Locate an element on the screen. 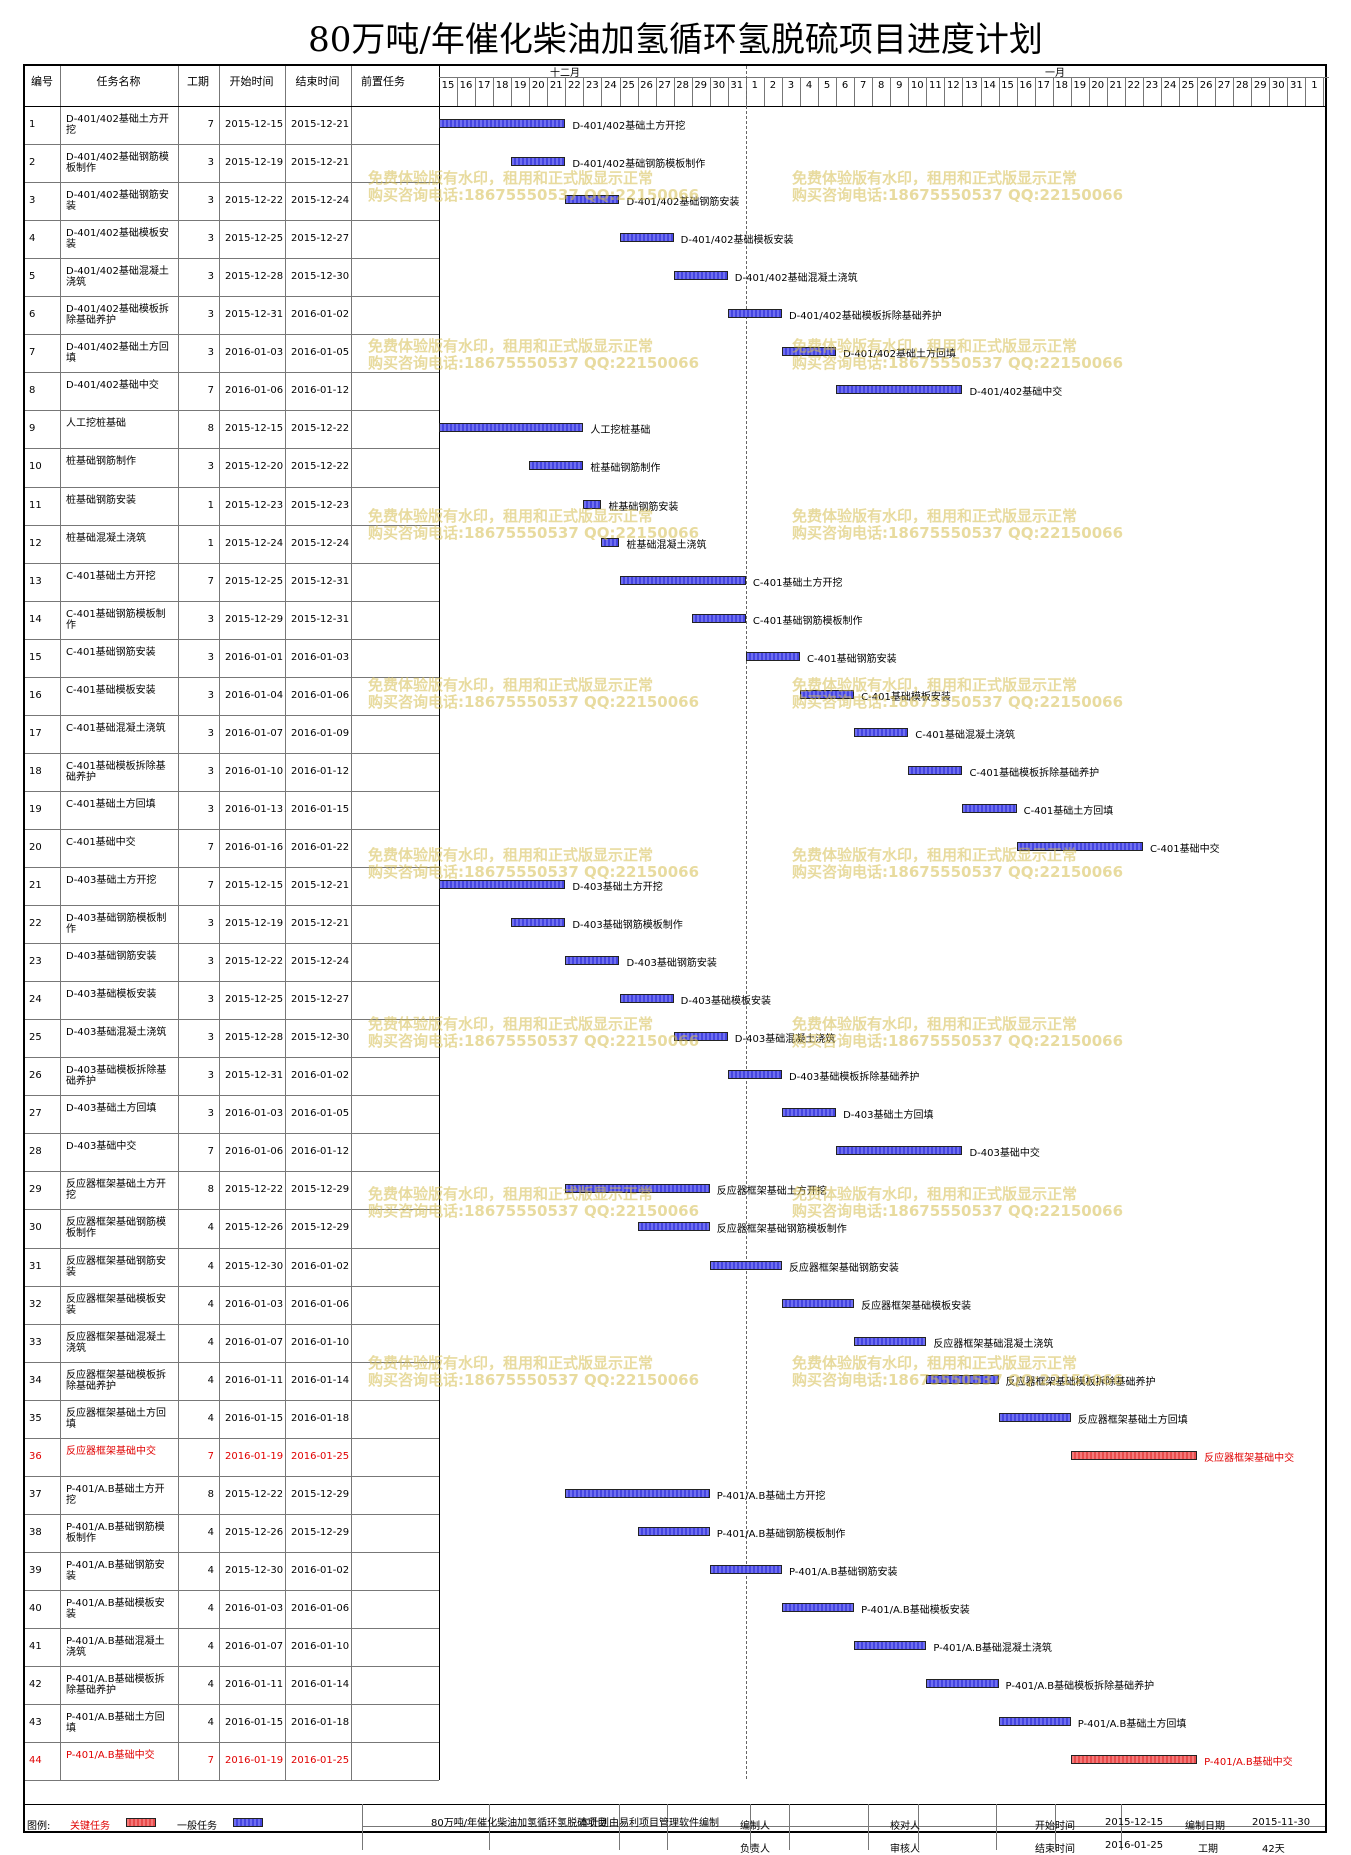 The image size is (1351, 1855). day-label: 31 is located at coordinates (1296, 85).